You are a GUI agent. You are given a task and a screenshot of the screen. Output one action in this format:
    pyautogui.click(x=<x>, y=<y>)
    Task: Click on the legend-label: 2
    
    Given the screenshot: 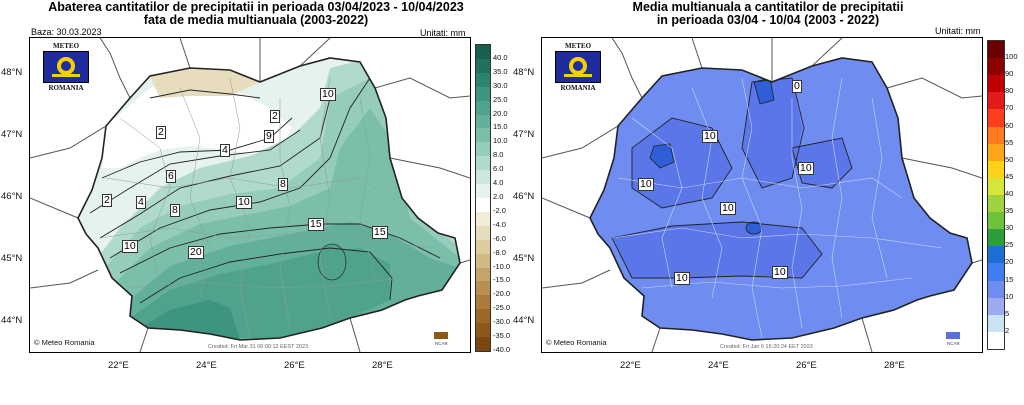 What is the action you would take?
    pyautogui.click(x=1007, y=330)
    